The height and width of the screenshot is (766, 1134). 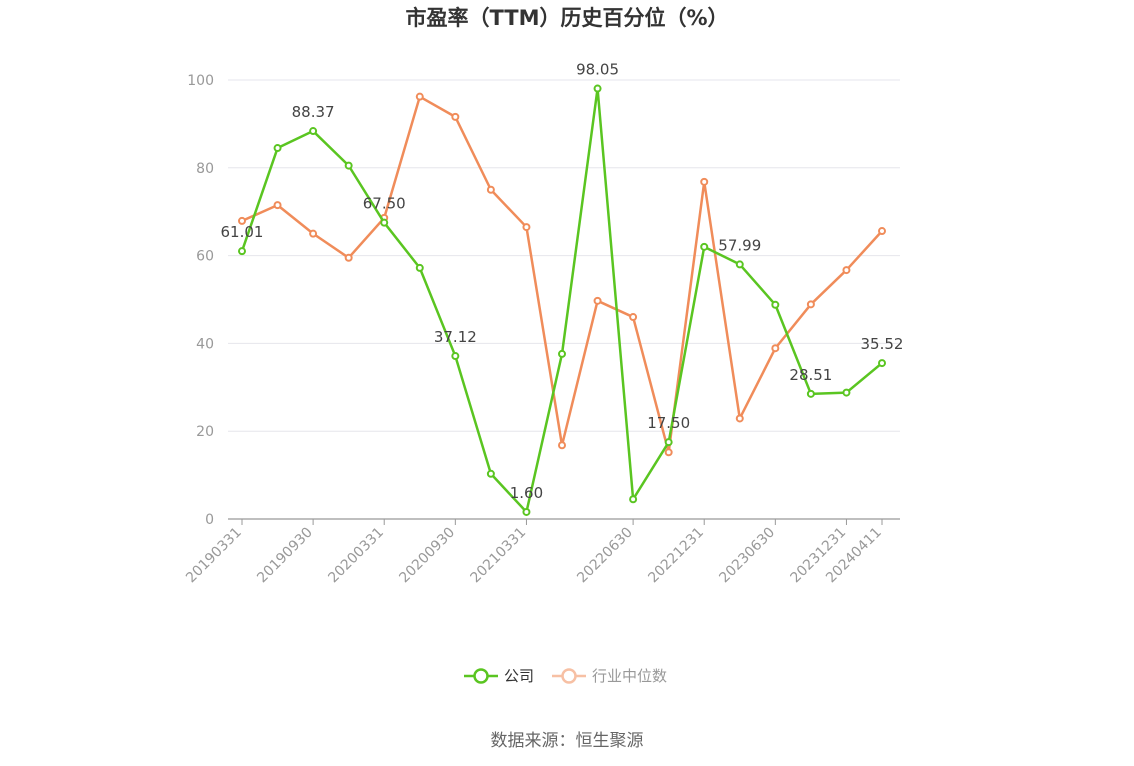 I want to click on y-tick-label: 100, so click(x=200, y=81).